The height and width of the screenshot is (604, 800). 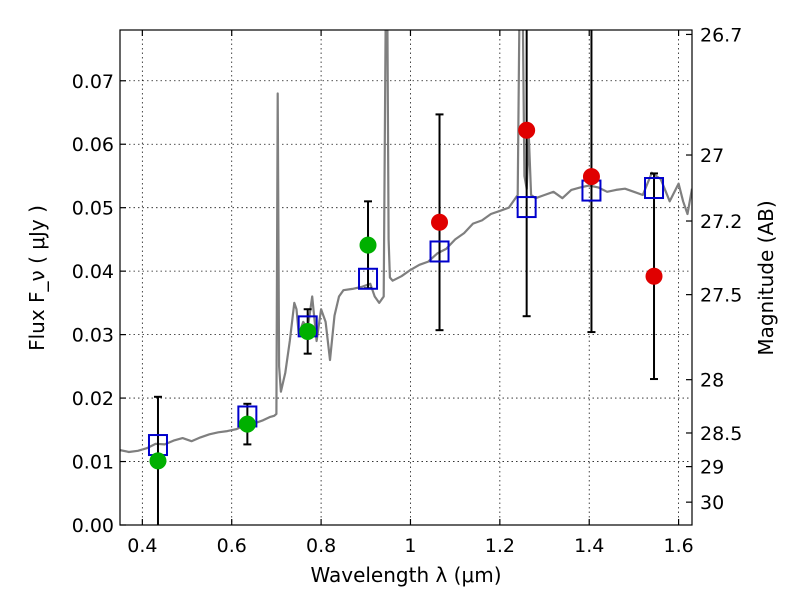 I want to click on y-tick-label: 0.06, so click(x=93, y=145).